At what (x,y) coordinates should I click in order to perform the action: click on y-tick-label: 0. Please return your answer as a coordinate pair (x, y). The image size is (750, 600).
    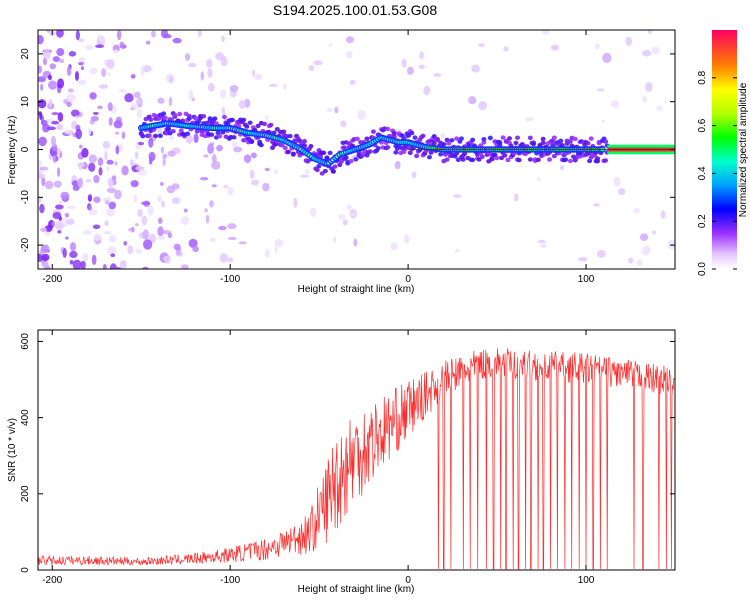
    Looking at the image, I should click on (25, 570).